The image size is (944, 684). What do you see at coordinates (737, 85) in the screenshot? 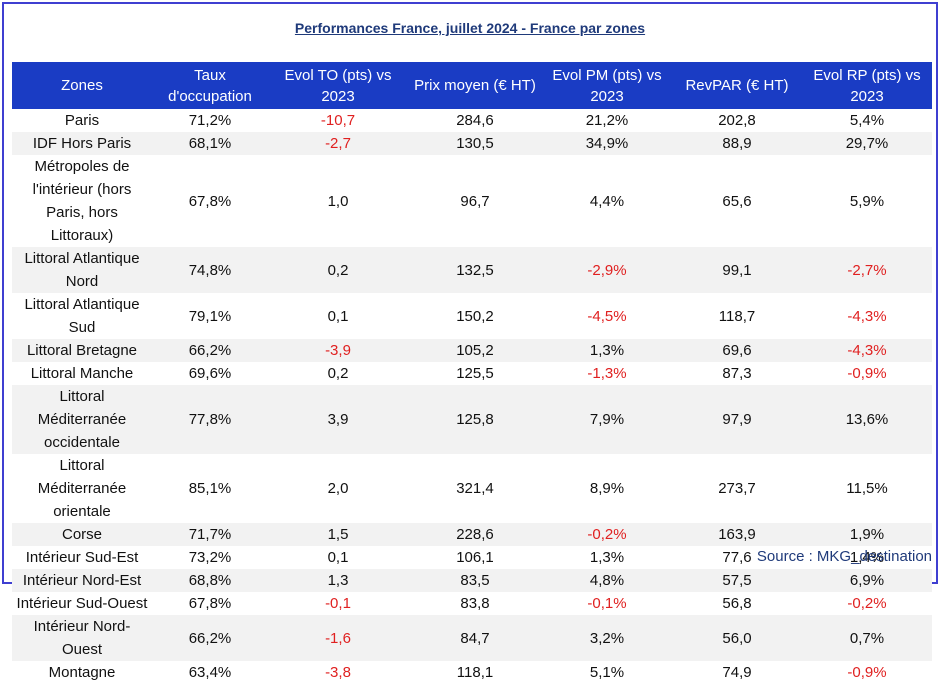
I see `column-header-revpar: RevPAR (€ HT)` at bounding box center [737, 85].